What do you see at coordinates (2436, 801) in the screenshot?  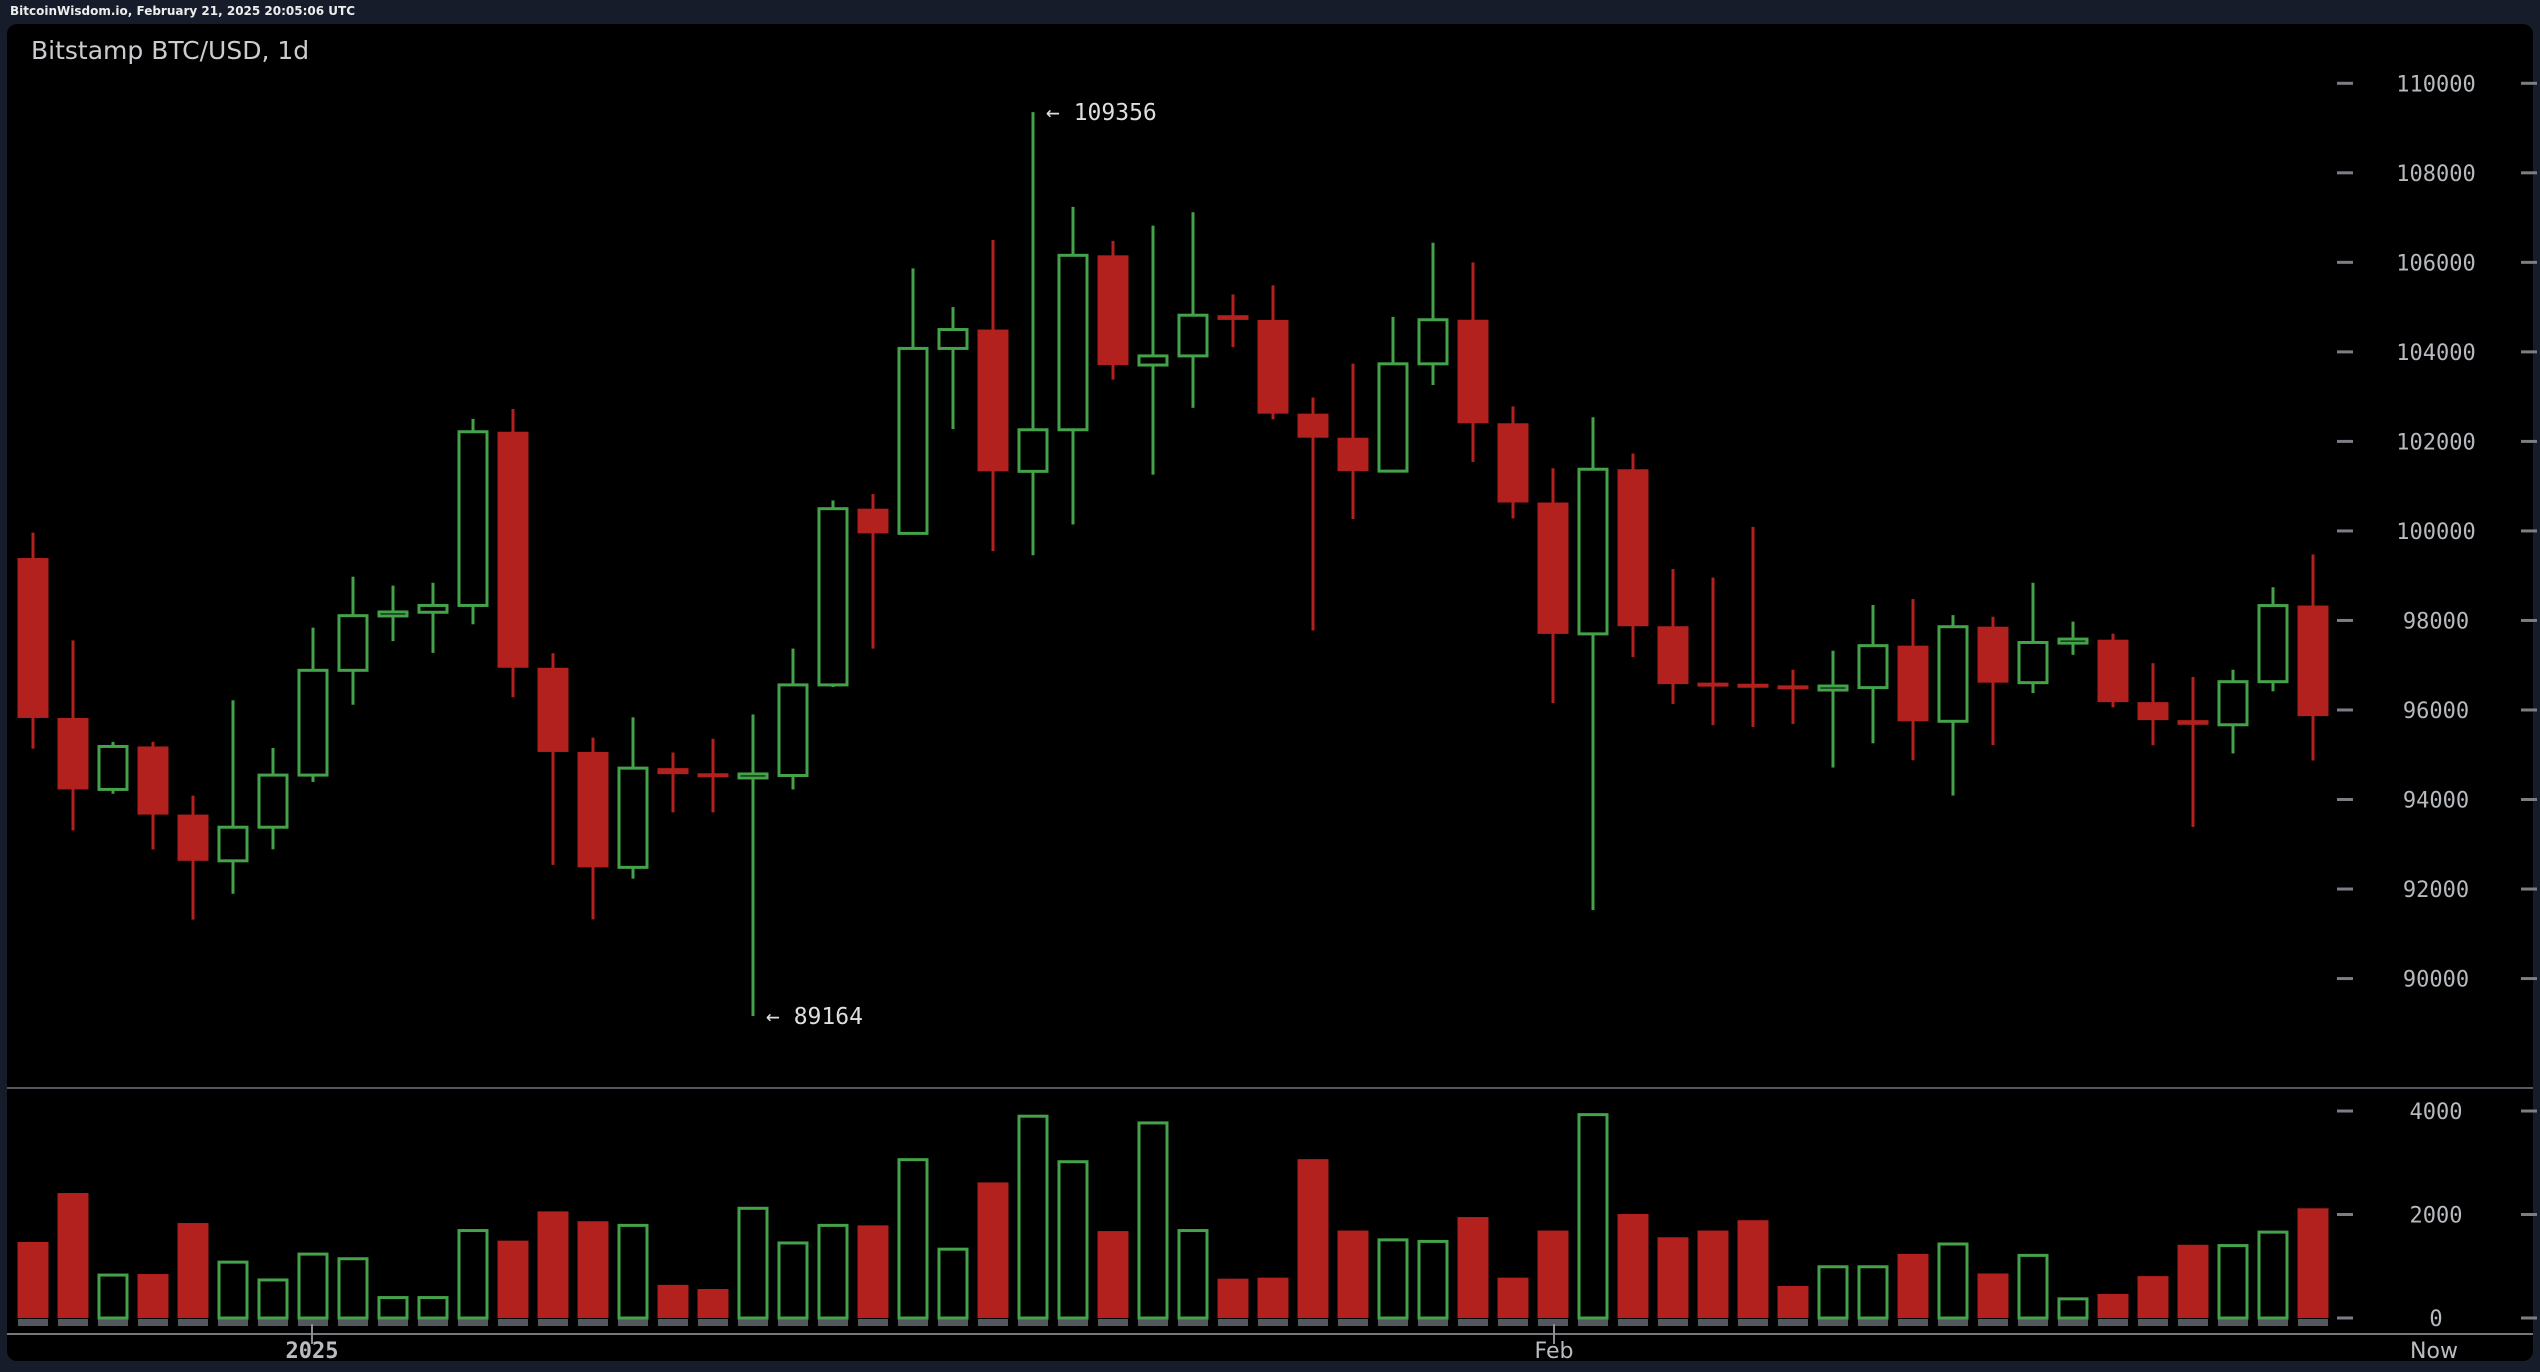 I see `price-tick-label: 94000` at bounding box center [2436, 801].